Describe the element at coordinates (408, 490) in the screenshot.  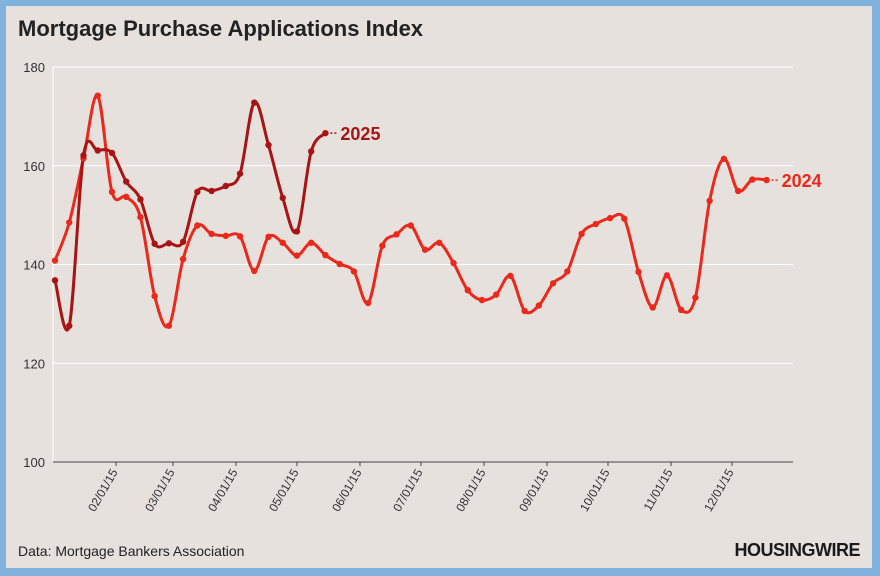
I see `x-tick-label: 07/01/15` at that location.